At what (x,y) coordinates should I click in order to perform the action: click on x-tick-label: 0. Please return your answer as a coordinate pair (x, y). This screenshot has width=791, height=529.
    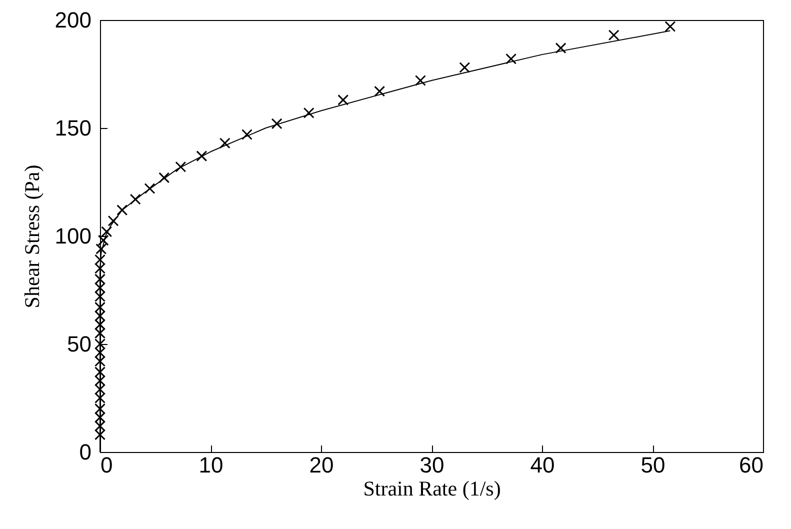
    Looking at the image, I should click on (106, 465).